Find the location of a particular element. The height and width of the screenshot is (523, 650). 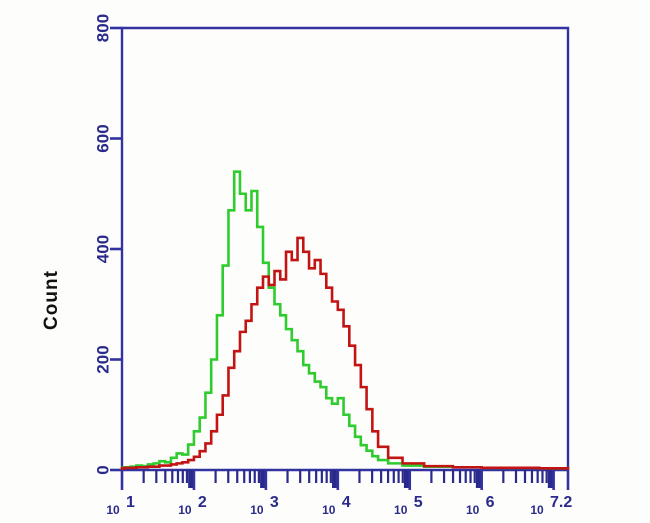

y-tick-label: 600 is located at coordinates (102, 138).